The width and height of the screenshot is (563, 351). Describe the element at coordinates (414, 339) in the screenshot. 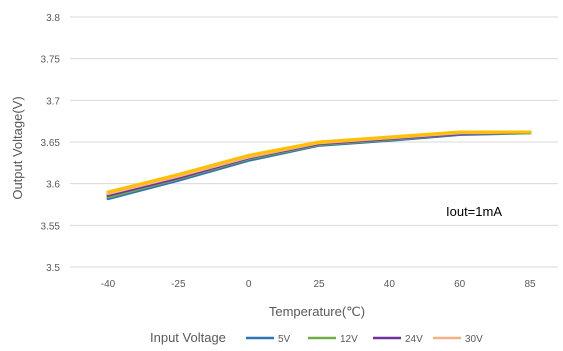

I see `legend-label-24v: 24V` at that location.